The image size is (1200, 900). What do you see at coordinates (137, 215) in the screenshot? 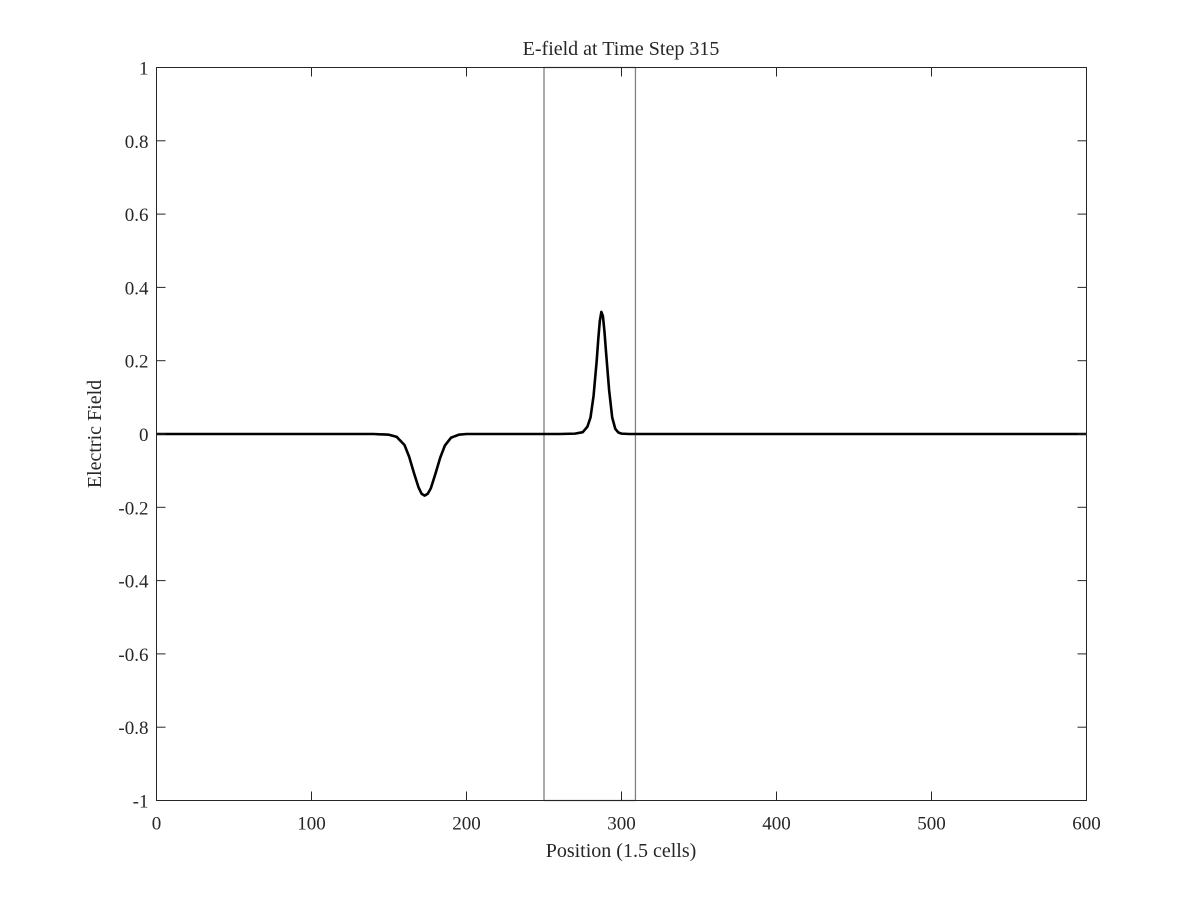
I see `y-tick-label: 0.6` at bounding box center [137, 215].